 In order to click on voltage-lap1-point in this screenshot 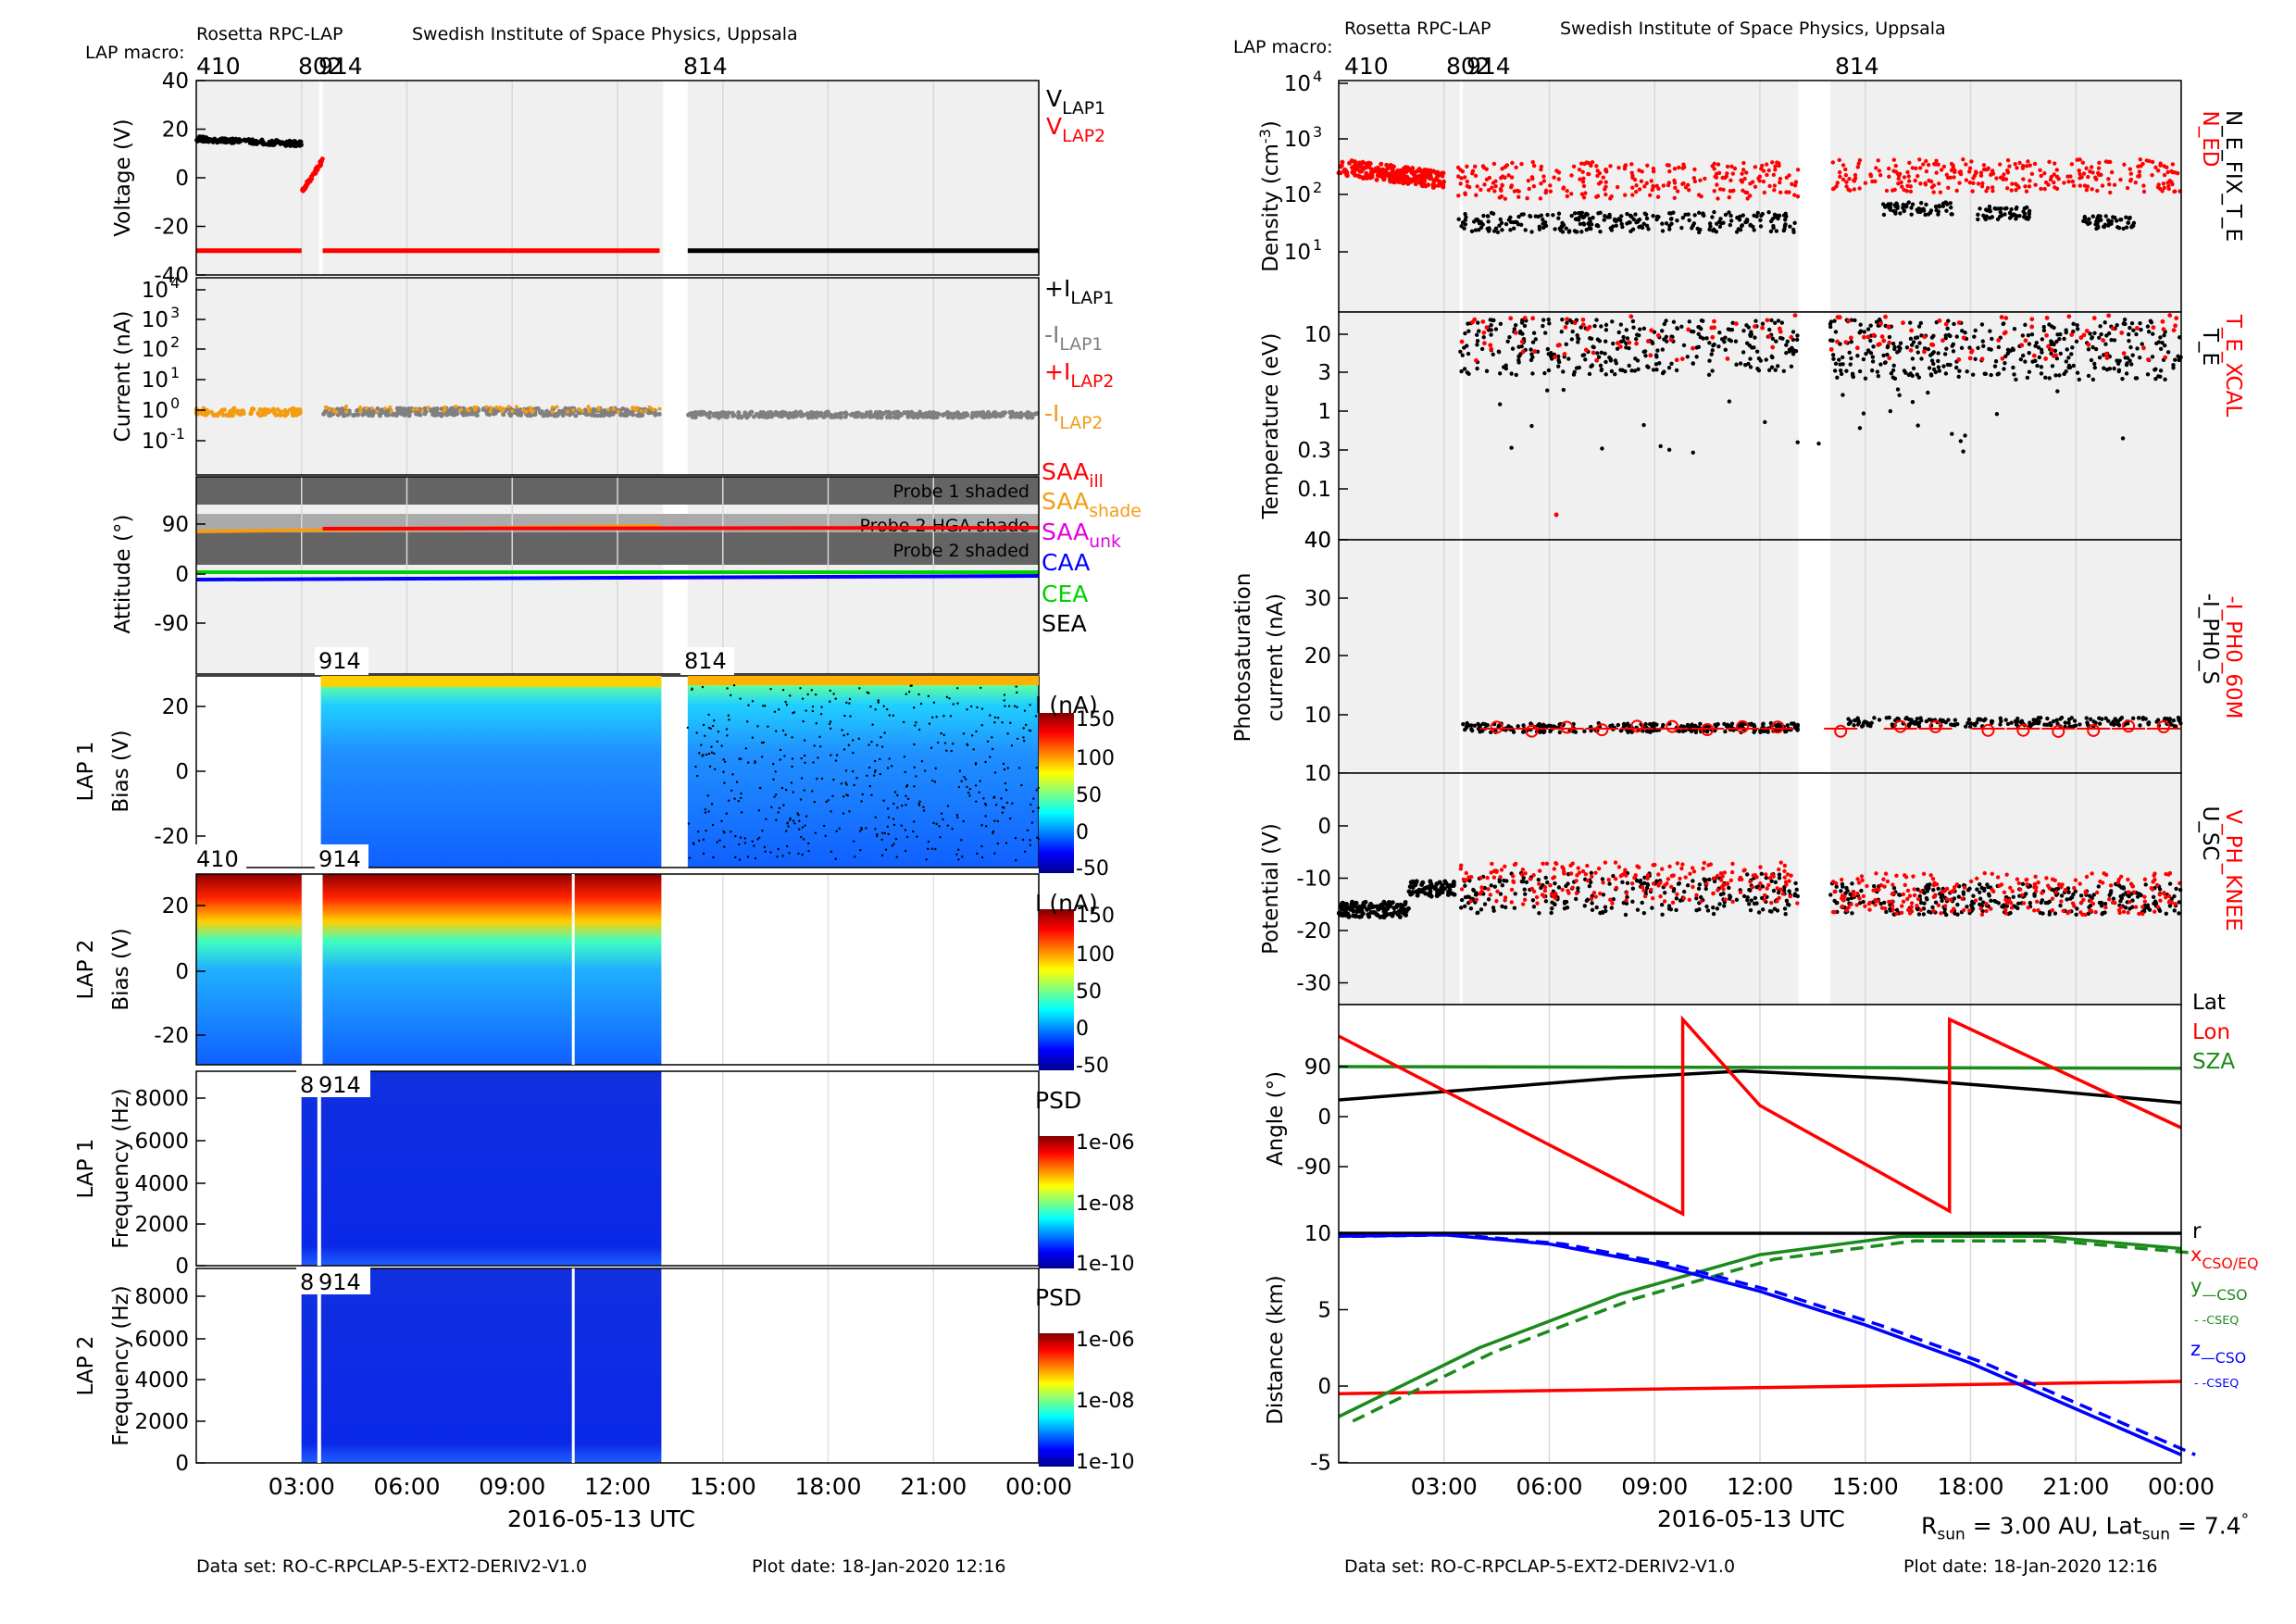, I will do `click(208, 141)`.